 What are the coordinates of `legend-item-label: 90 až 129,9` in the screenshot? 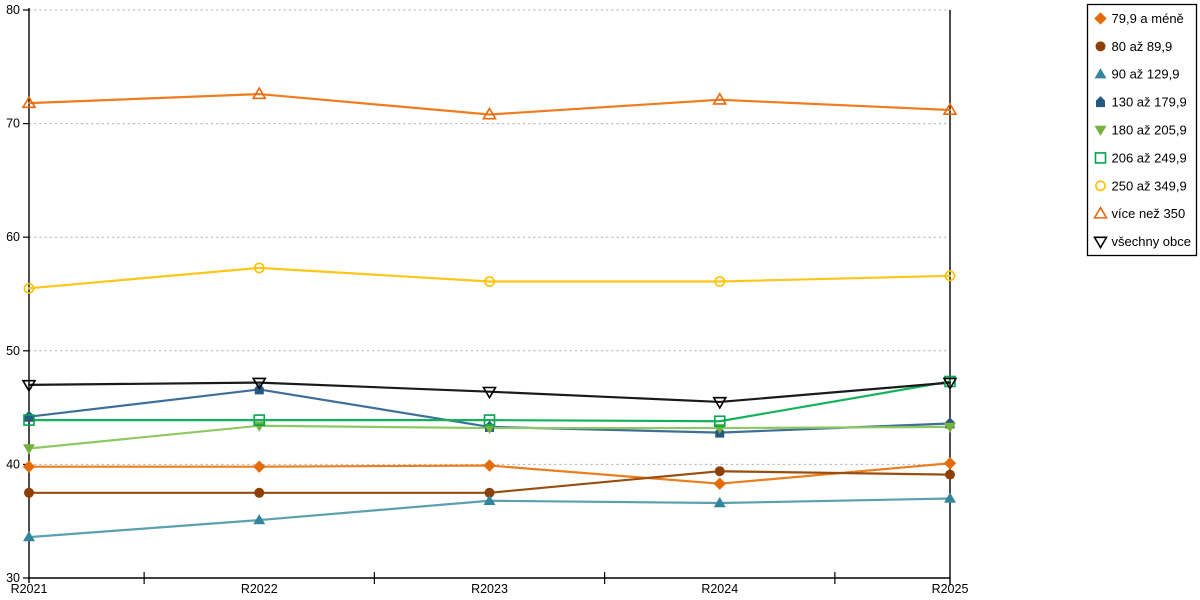 It's located at (1146, 74).